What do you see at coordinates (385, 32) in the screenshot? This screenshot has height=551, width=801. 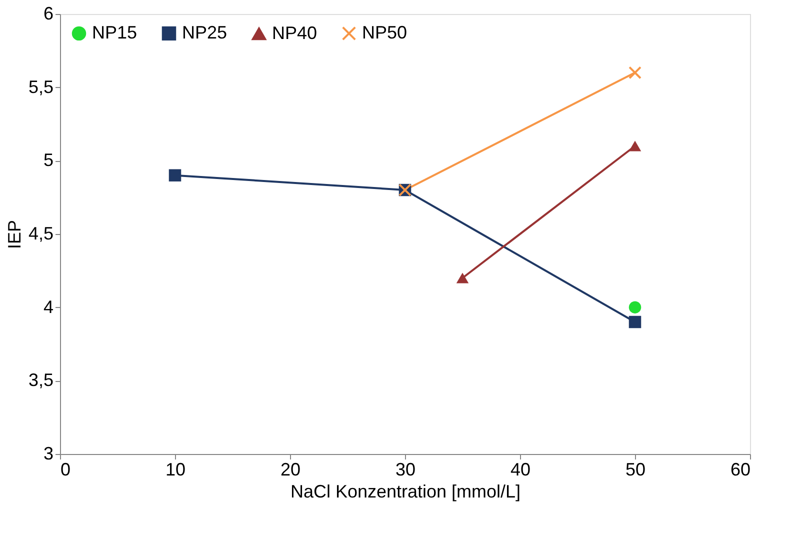 I see `legend-label: NP50` at bounding box center [385, 32].